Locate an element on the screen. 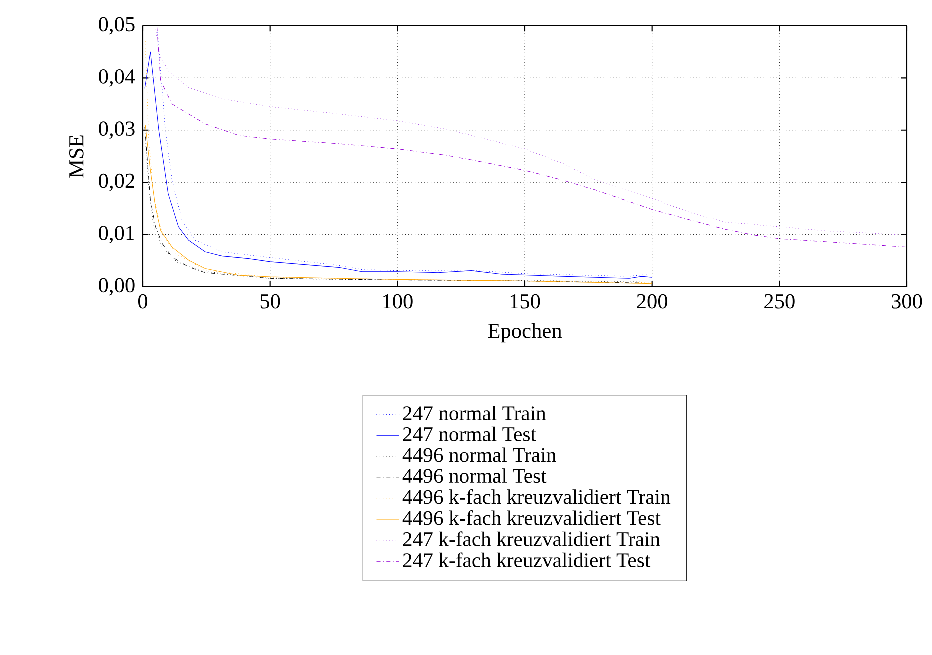  legend-label: 247 k-fach kreuzvalidiert Train is located at coordinates (531, 539).